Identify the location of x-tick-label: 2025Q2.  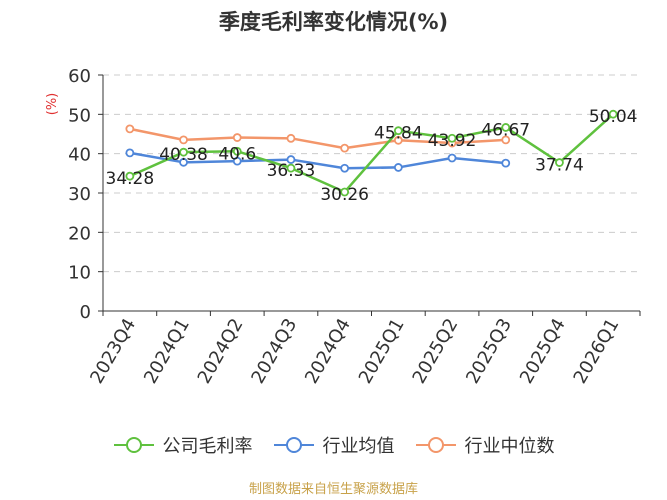
(435, 351).